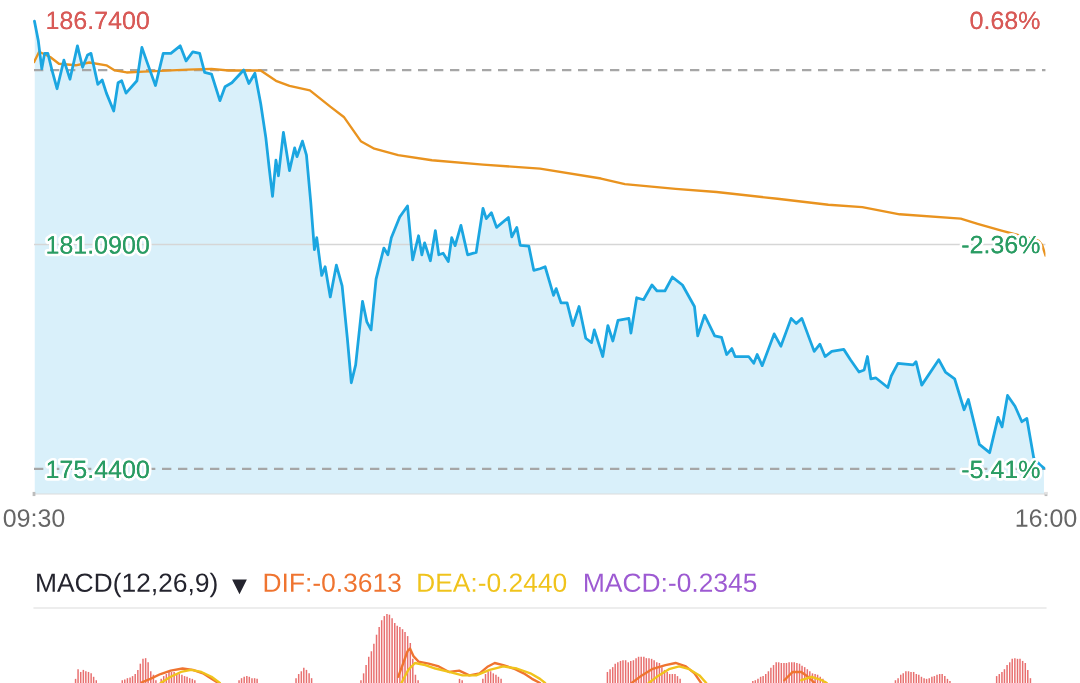 Image resolution: width=1080 pixels, height=683 pixels. Describe the element at coordinates (98, 245) in the screenshot. I see `y-tick-label: 181.0900` at that location.